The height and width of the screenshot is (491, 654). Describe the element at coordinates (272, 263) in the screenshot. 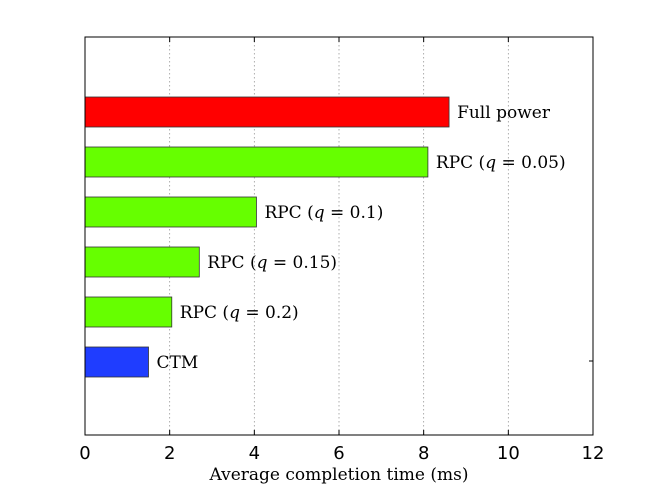

I see `bar-label-4: RPC (q = 0.15)` at that location.